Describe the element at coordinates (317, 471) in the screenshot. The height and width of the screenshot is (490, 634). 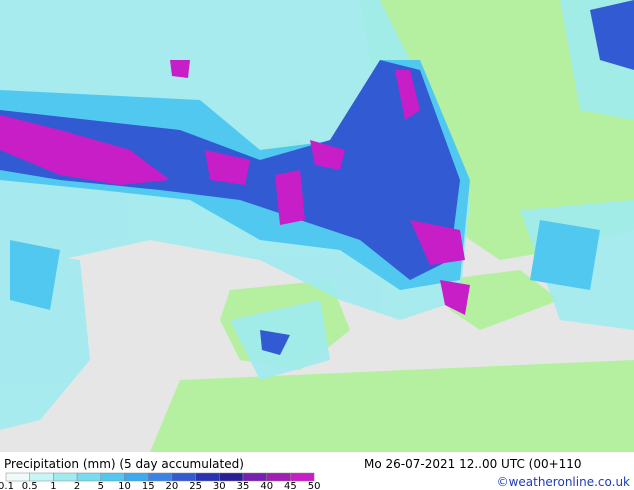
I see `footer-band` at that location.